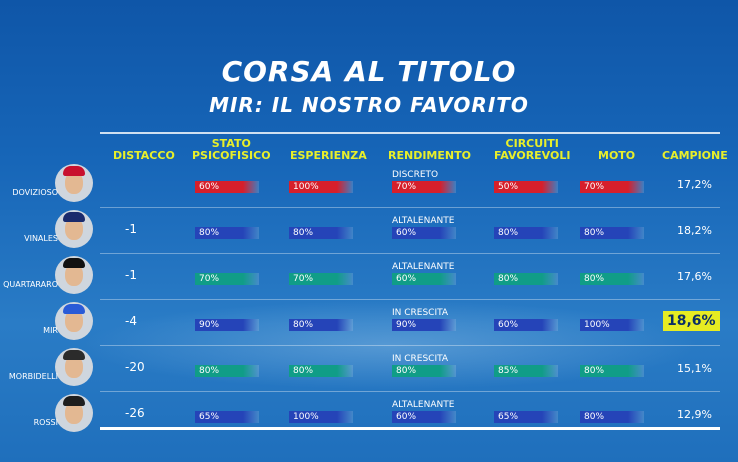  Describe the element at coordinates (41, 238) in the screenshot. I see `rider-name: VINALES` at that location.